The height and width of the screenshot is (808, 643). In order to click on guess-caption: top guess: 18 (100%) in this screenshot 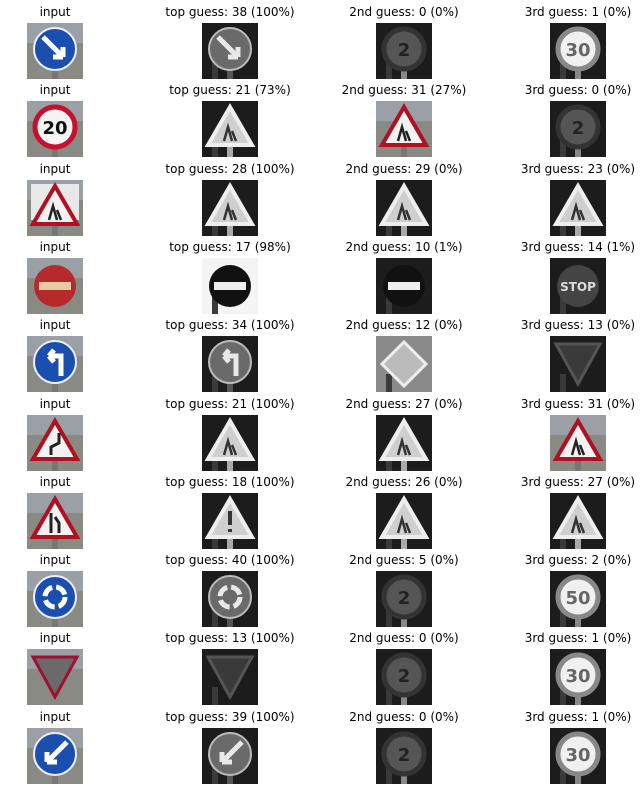, I will do `click(230, 481)`.